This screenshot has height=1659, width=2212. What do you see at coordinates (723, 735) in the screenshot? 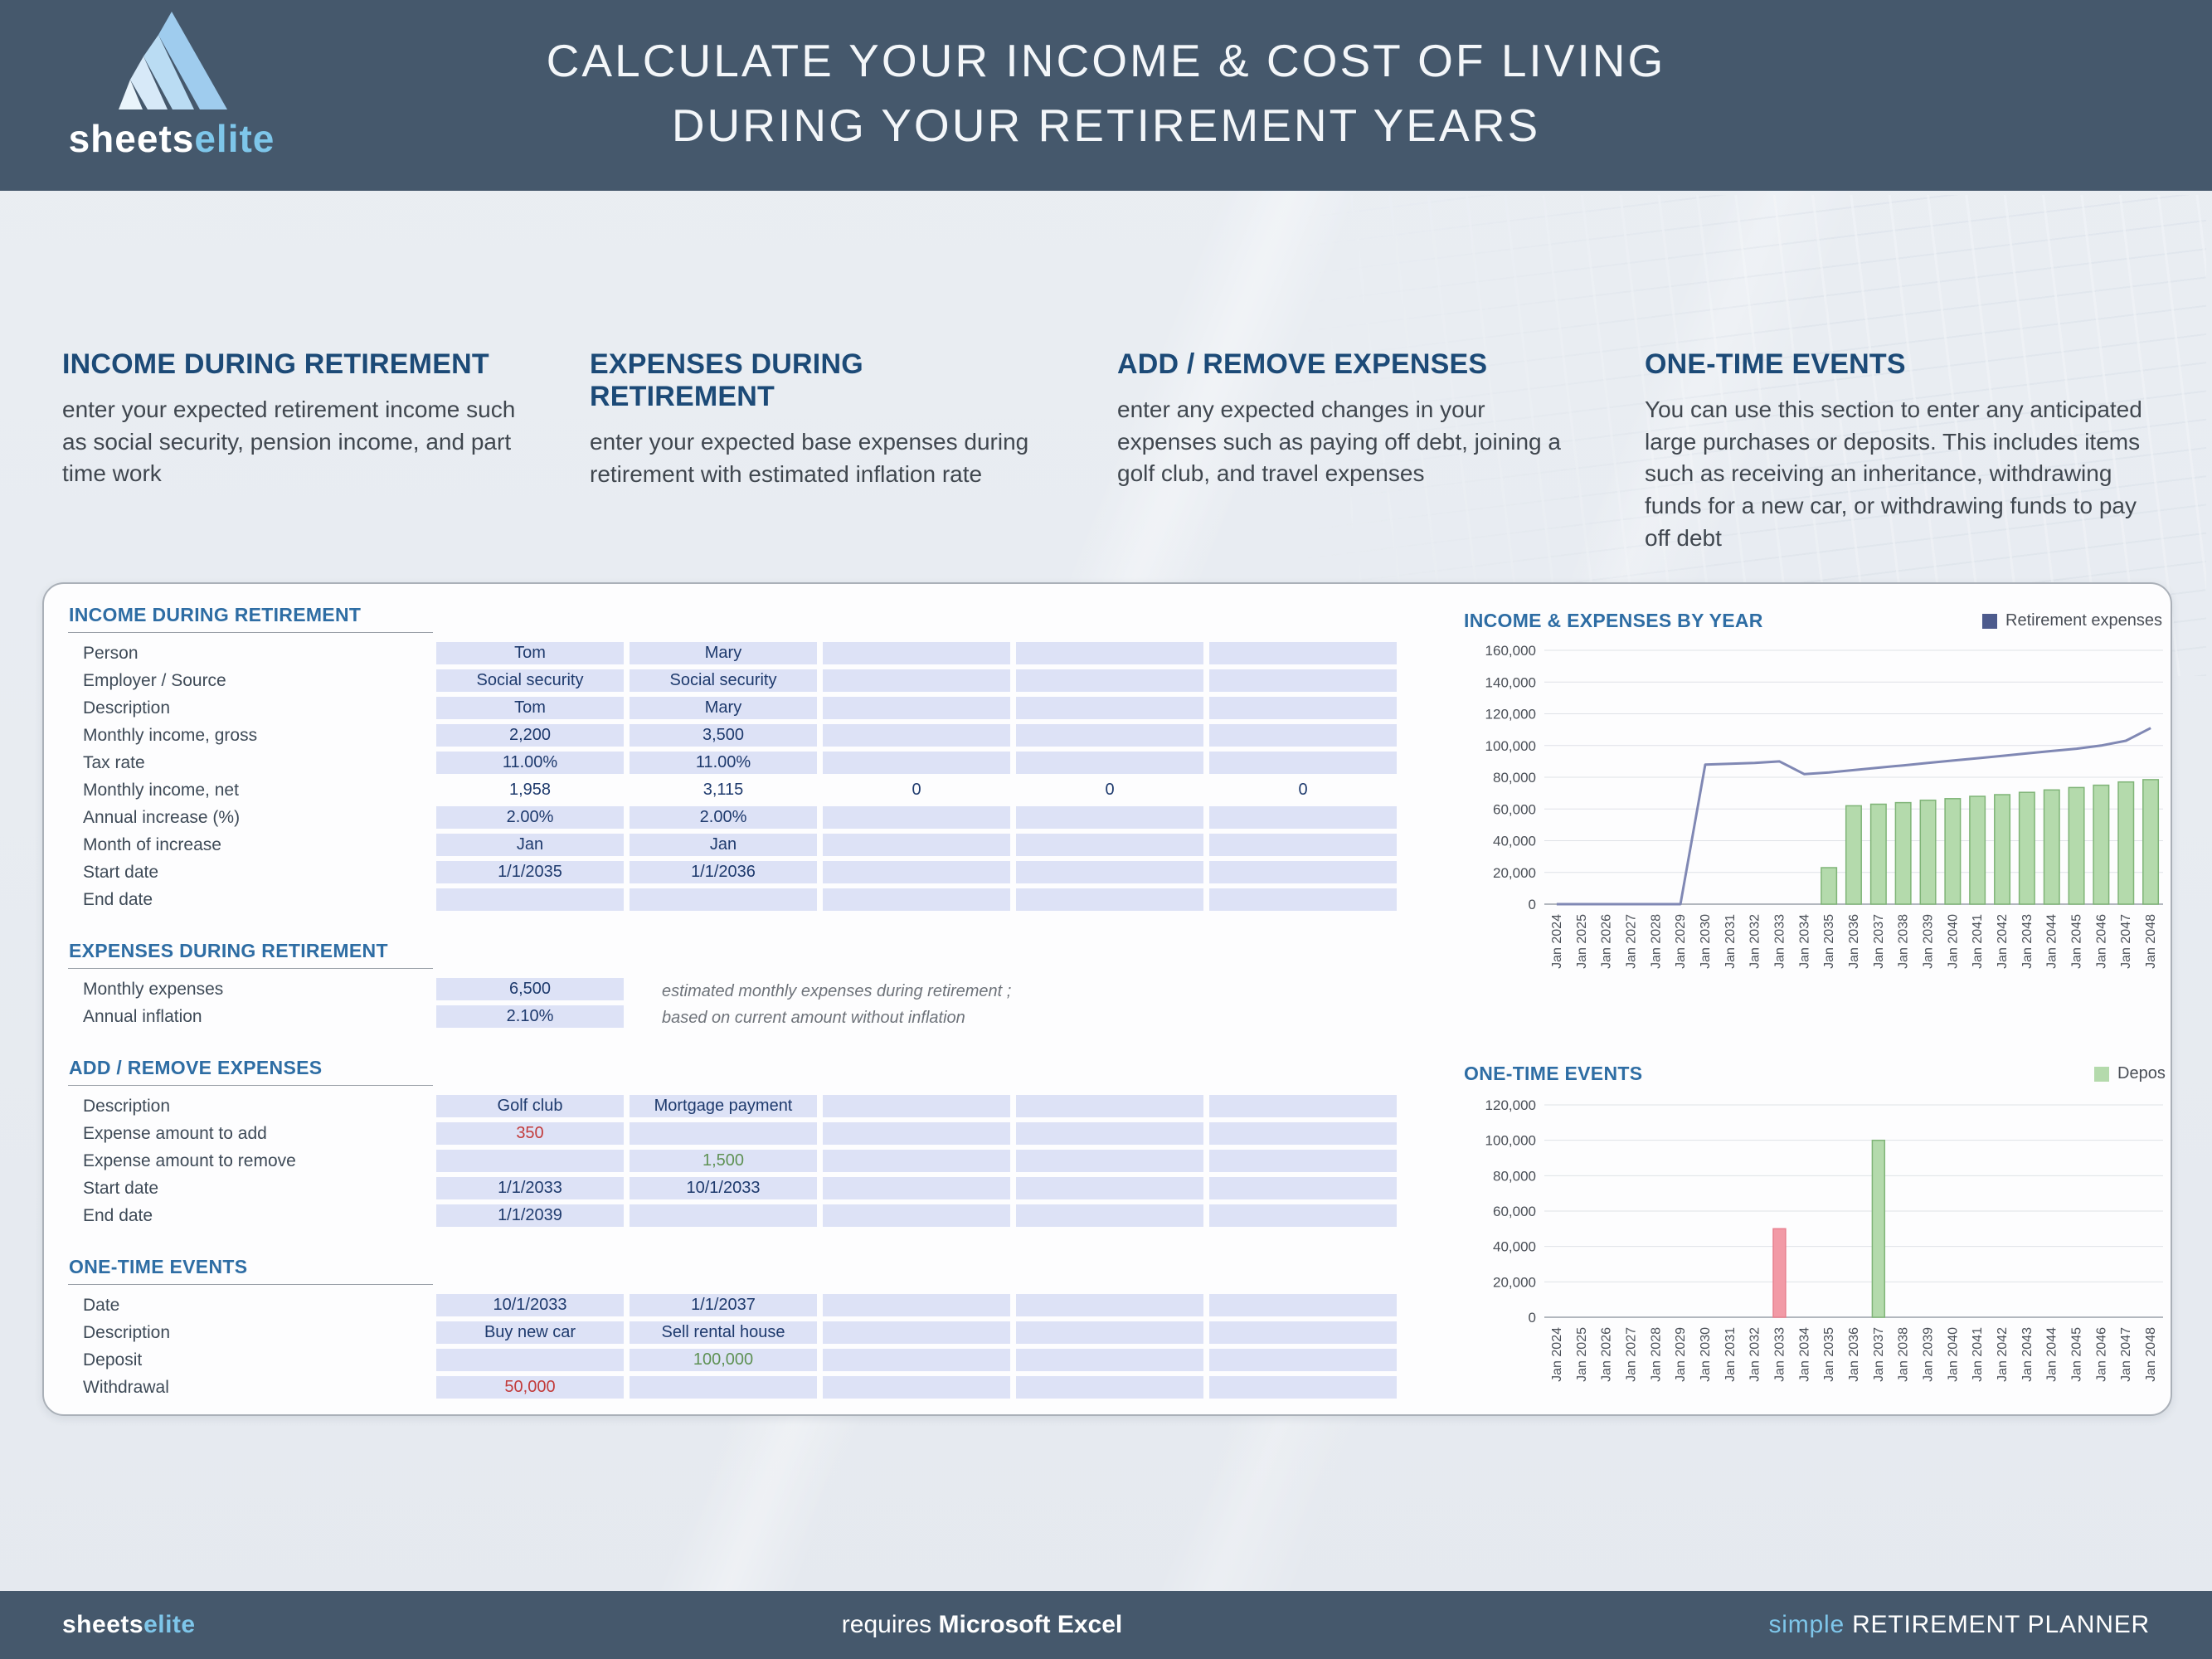
I see `sheet-cell: 3,500` at bounding box center [723, 735].